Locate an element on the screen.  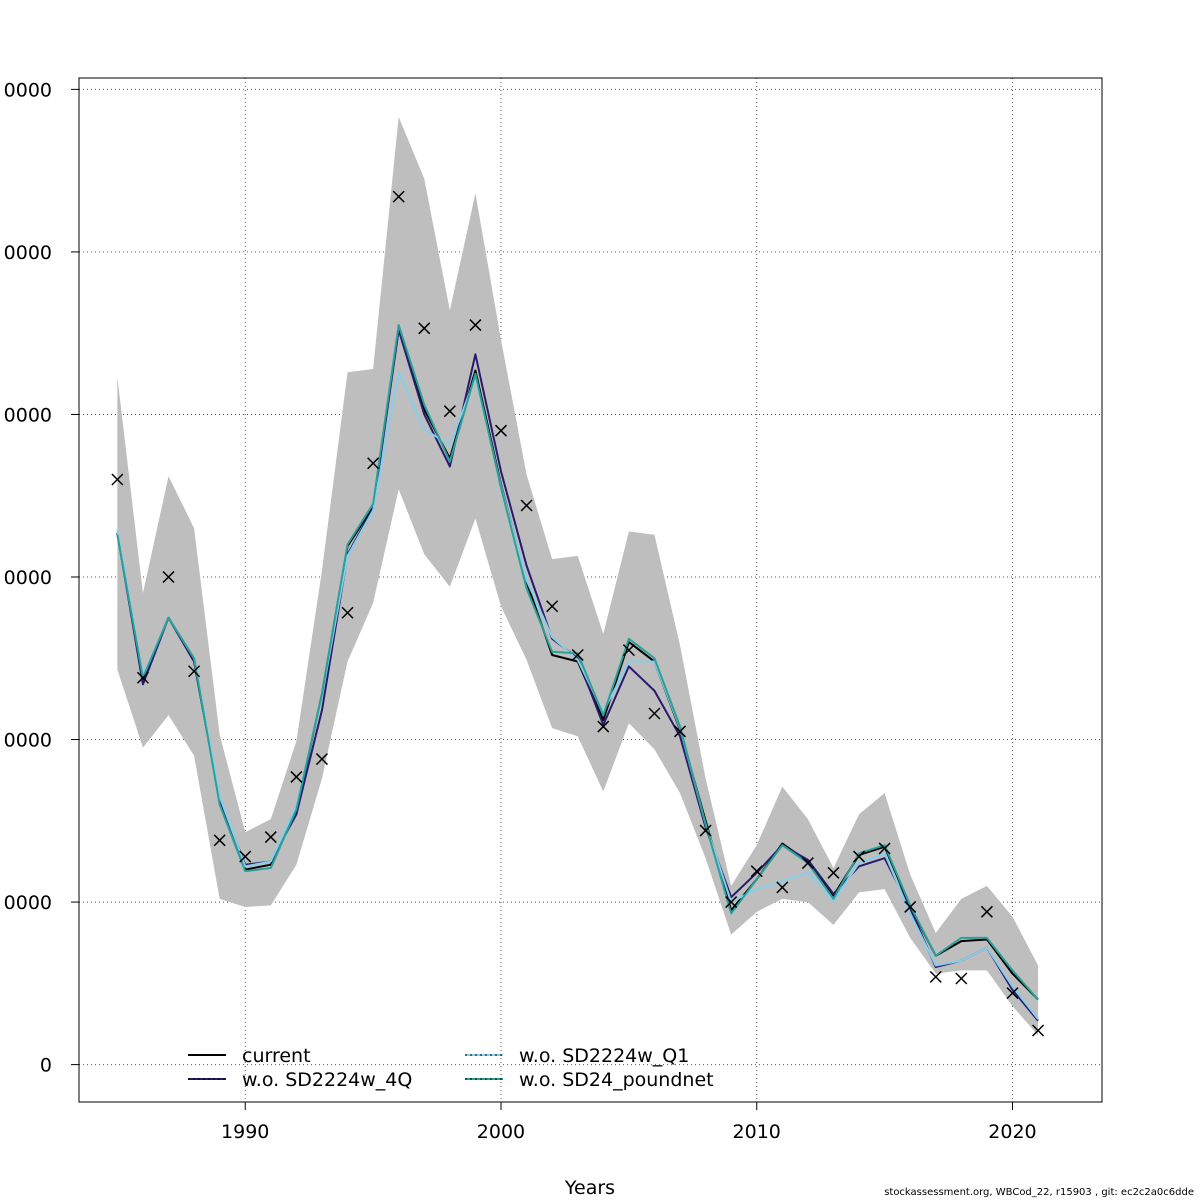
x-axis-title: Years is located at coordinates (589, 1188).